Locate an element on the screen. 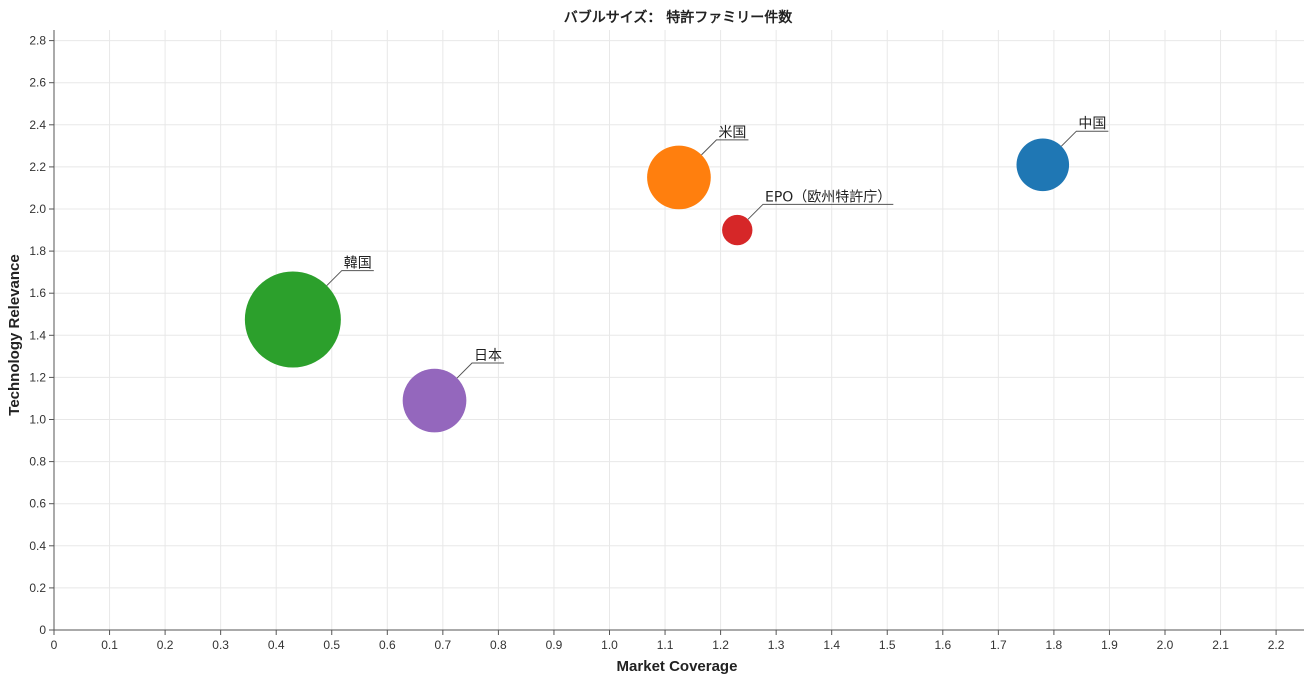 The width and height of the screenshot is (1306, 679). x-tick-label: 2.1 is located at coordinates (1220, 645).